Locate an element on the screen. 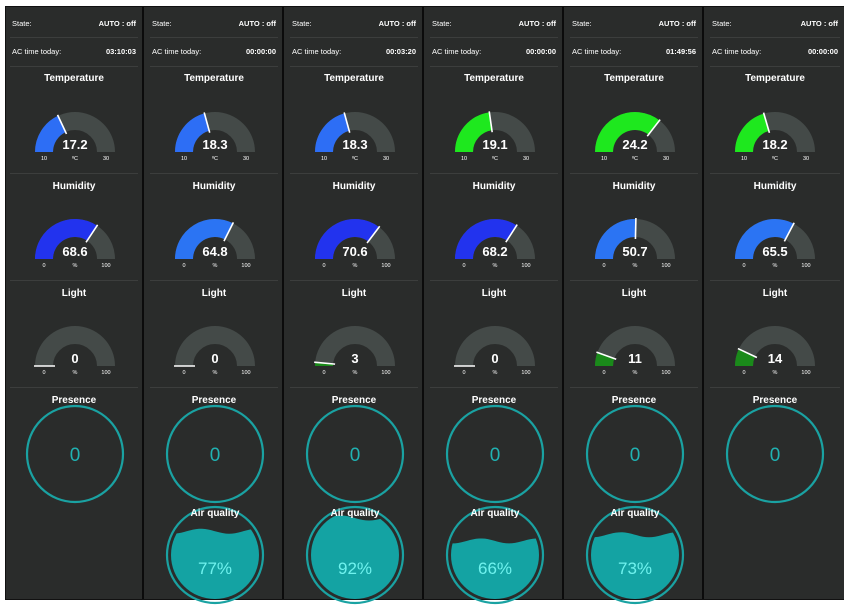 The width and height of the screenshot is (850, 609). humidity-gauge: 68.60%100 is located at coordinates (75, 249).